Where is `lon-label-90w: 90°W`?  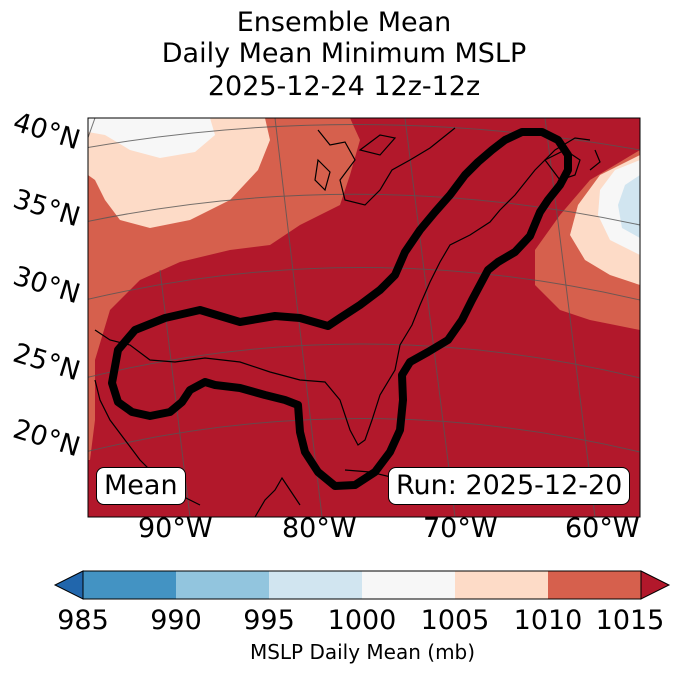
lon-label-90w: 90°W is located at coordinates (175, 528).